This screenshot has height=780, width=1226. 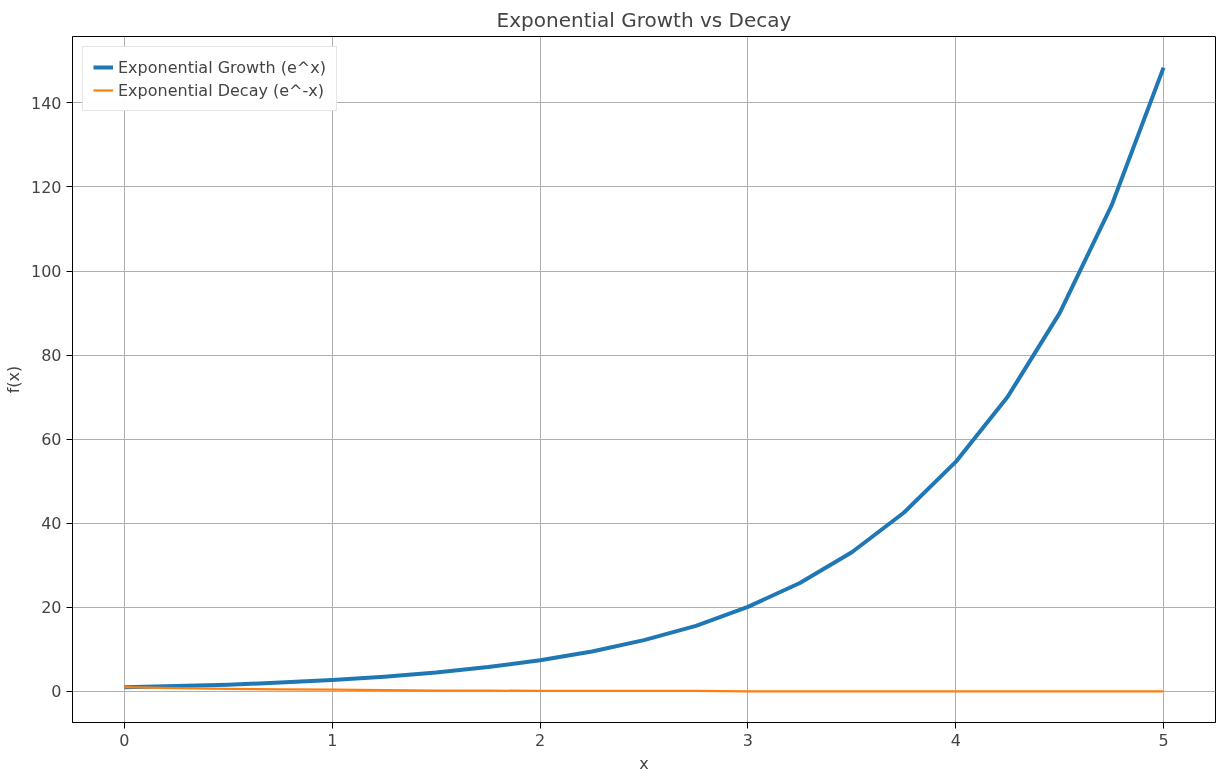 What do you see at coordinates (46, 272) in the screenshot?
I see `y-tick-label: 100` at bounding box center [46, 272].